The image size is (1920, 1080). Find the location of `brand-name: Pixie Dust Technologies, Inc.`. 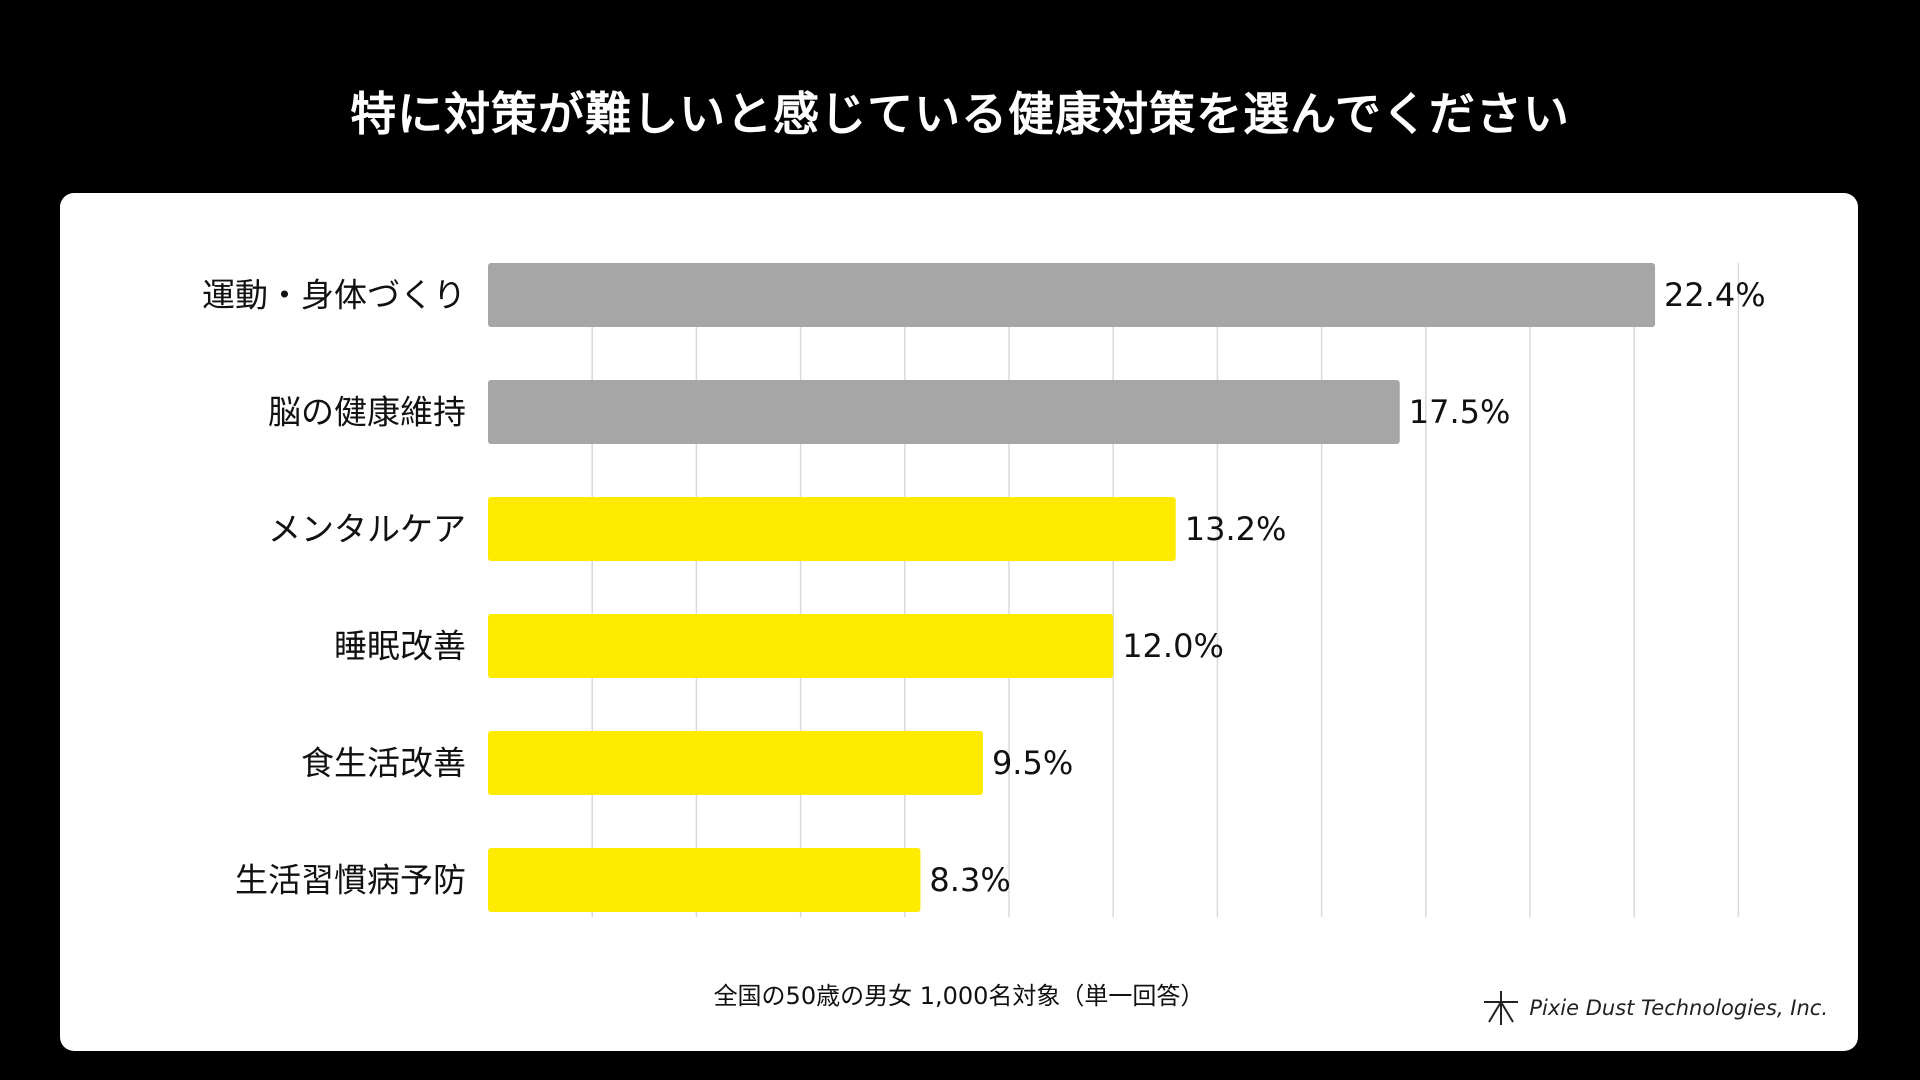

brand-name: Pixie Dust Technologies, Inc. is located at coordinates (1678, 1008).